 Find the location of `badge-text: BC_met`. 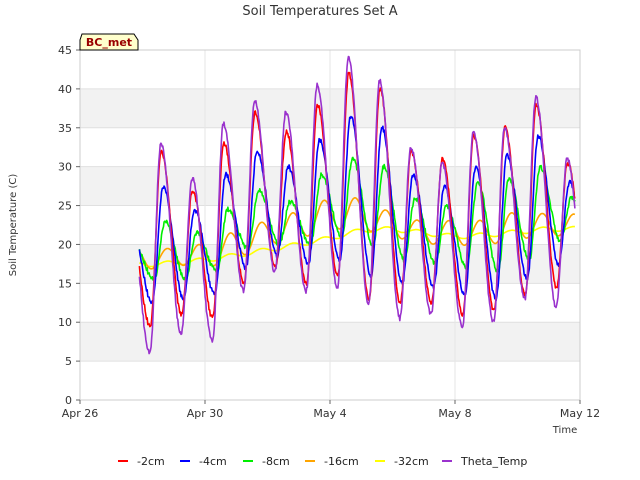

badge-text: BC_met is located at coordinates (109, 42).